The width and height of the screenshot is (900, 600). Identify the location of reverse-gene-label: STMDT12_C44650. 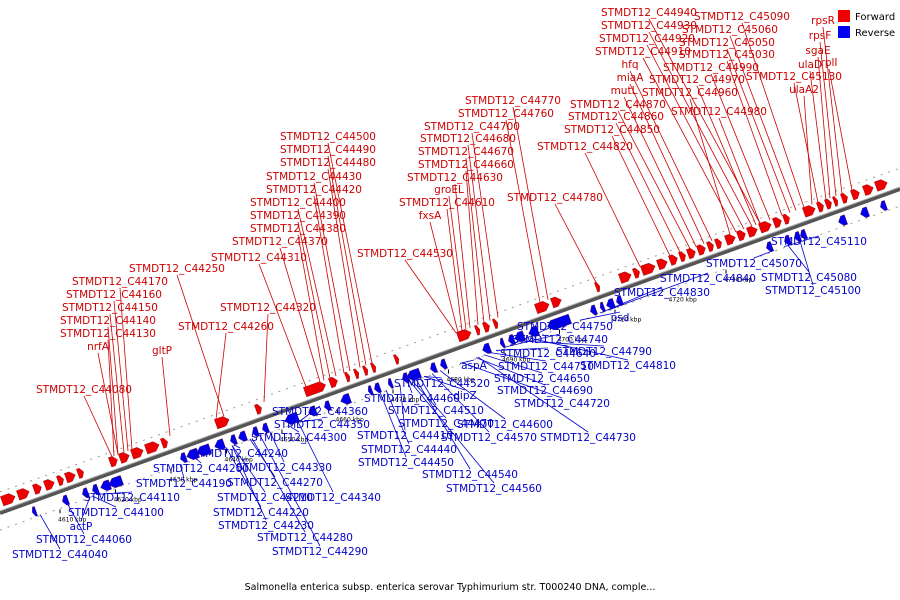
(542, 379).